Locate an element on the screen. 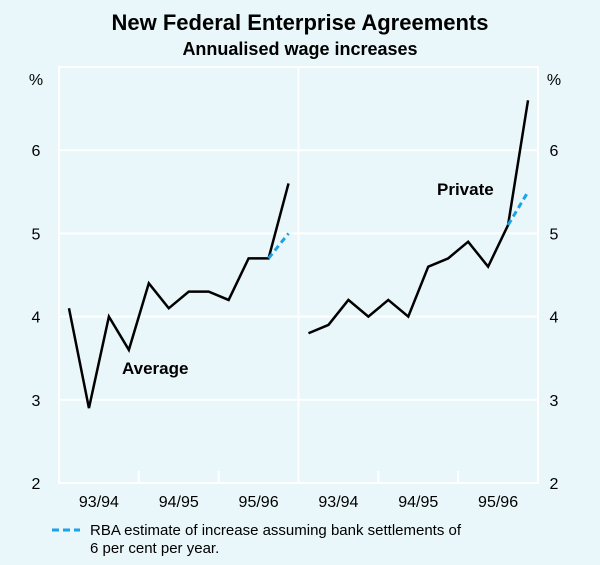  y-tick-right: 4 is located at coordinates (554, 318).